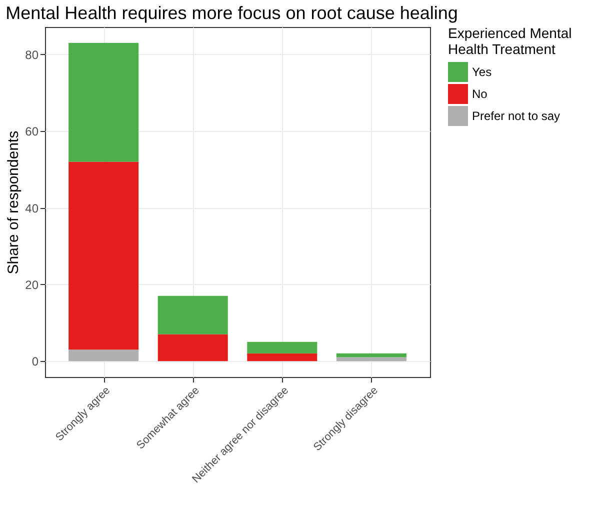 This screenshot has width=609, height=525. I want to click on y-tick-label: 20, so click(32, 285).